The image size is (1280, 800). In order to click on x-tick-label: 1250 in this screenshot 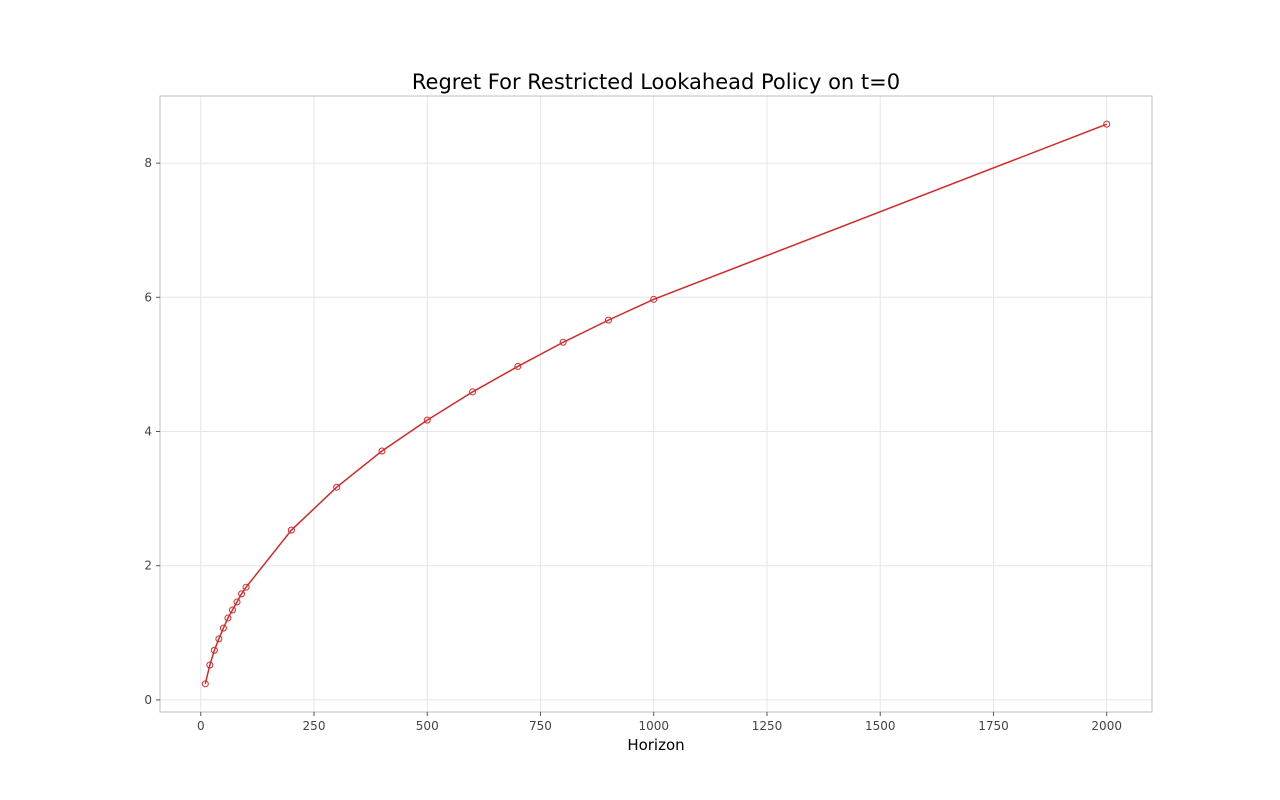, I will do `click(767, 726)`.